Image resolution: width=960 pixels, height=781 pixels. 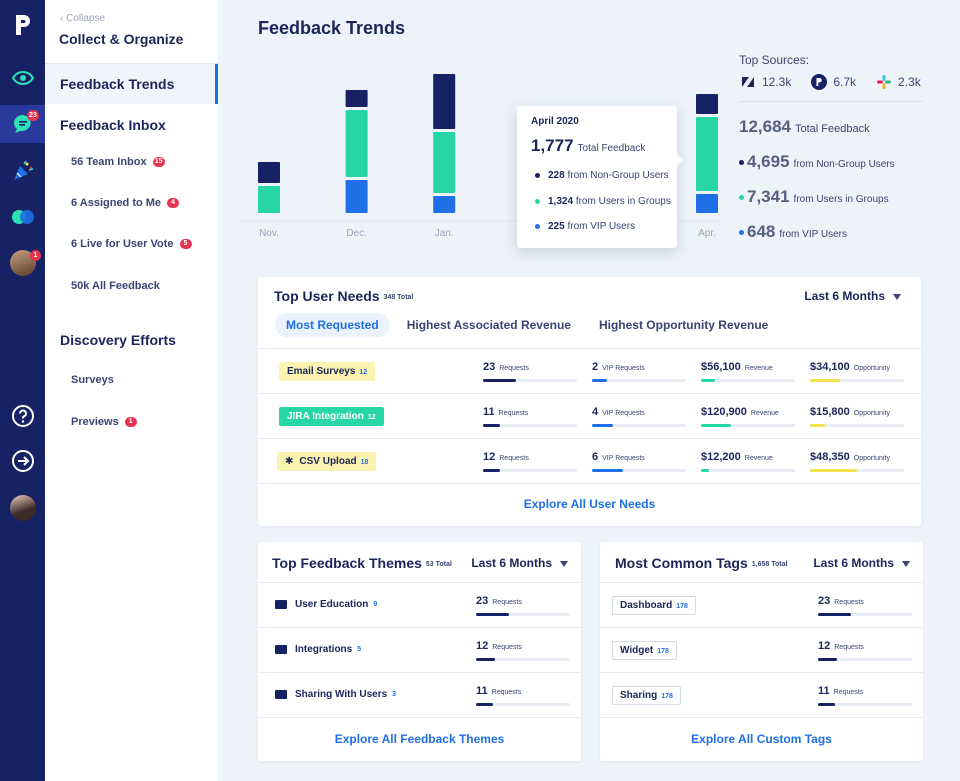 I want to click on sidebar-item-all-feedback: 50k All Feedback, so click(x=115, y=286).